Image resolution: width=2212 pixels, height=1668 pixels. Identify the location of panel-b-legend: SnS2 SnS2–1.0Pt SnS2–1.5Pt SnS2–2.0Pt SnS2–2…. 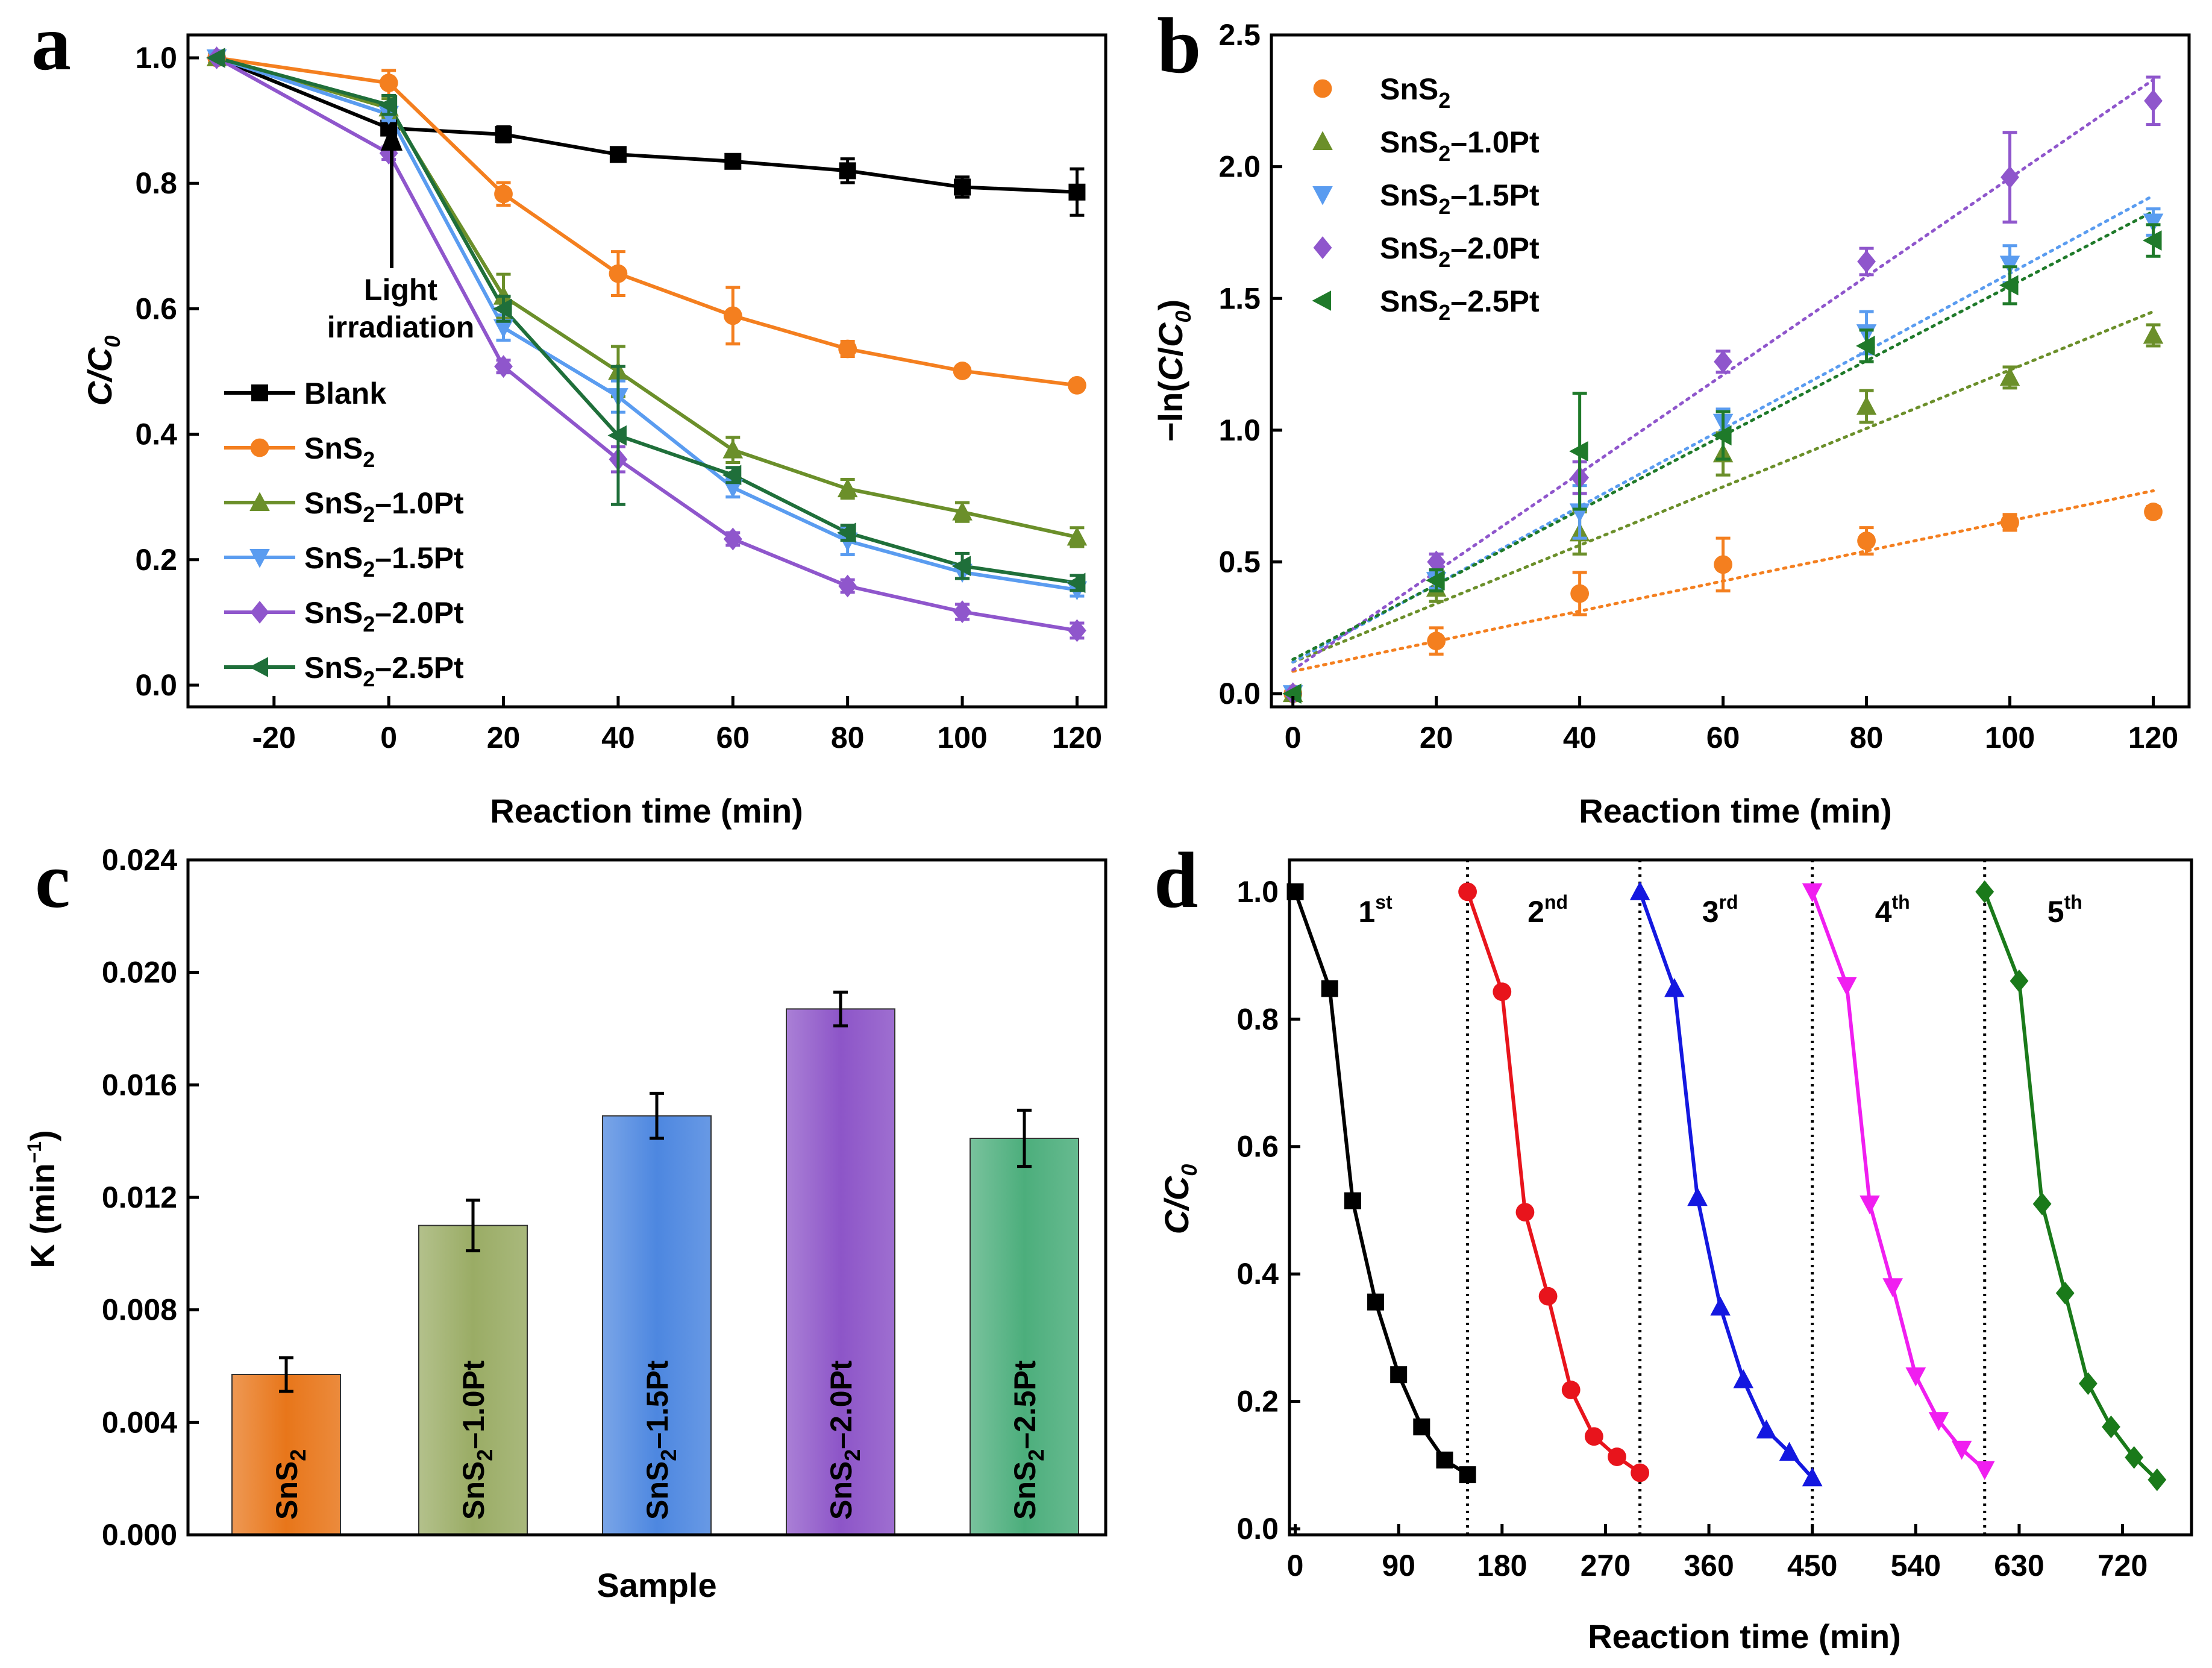
(1426, 198).